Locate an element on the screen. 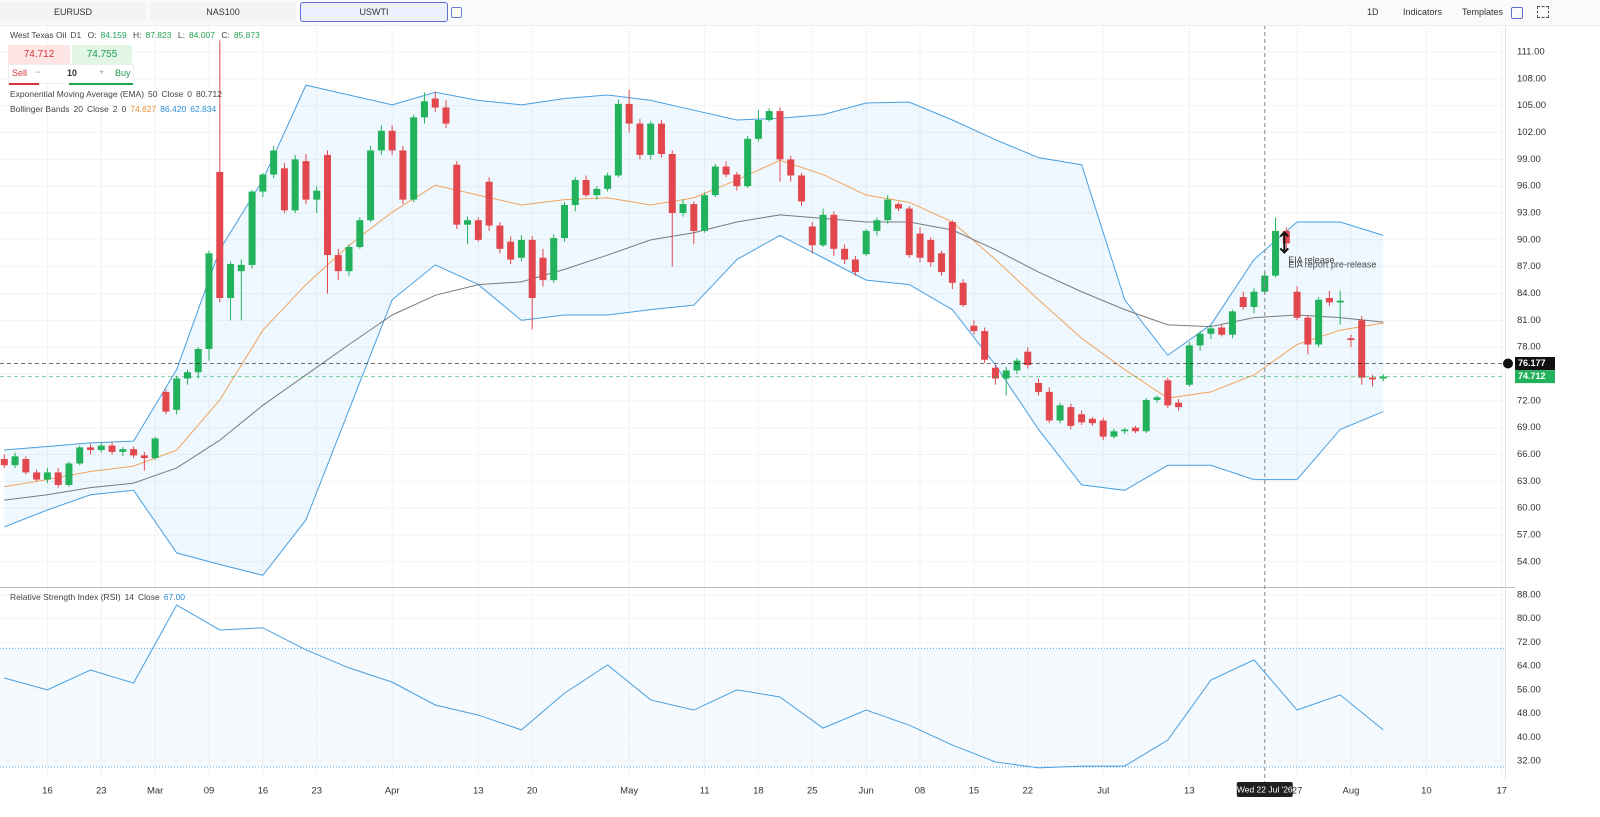  label: L: is located at coordinates (181, 35).